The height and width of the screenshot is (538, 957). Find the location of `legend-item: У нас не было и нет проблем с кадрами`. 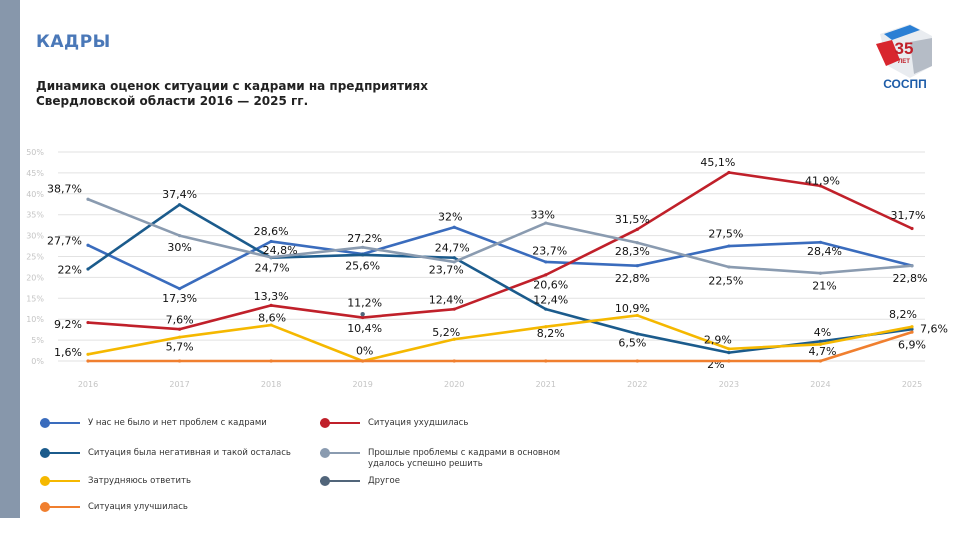

legend-item: У нас не было и нет проблем с кадрами is located at coordinates (174, 423).